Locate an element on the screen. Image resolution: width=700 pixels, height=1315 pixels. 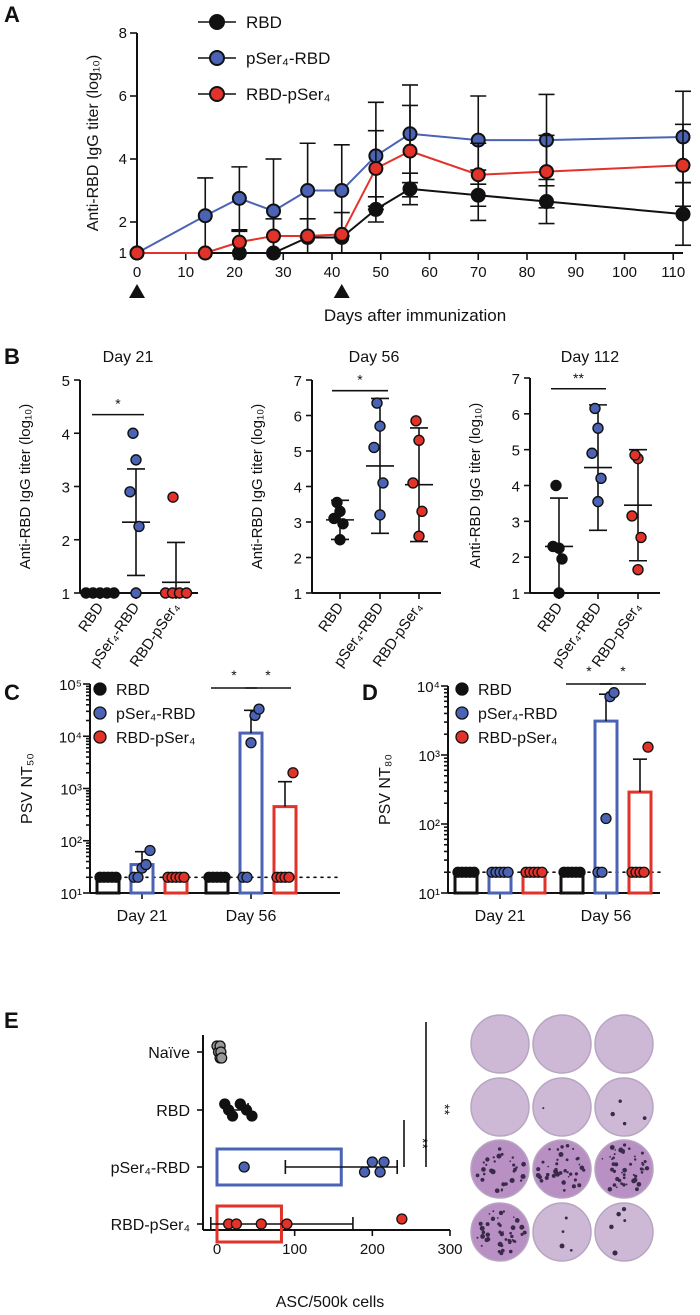
x-axis-title: ASC/500k cells is located at coordinates (330, 1302).